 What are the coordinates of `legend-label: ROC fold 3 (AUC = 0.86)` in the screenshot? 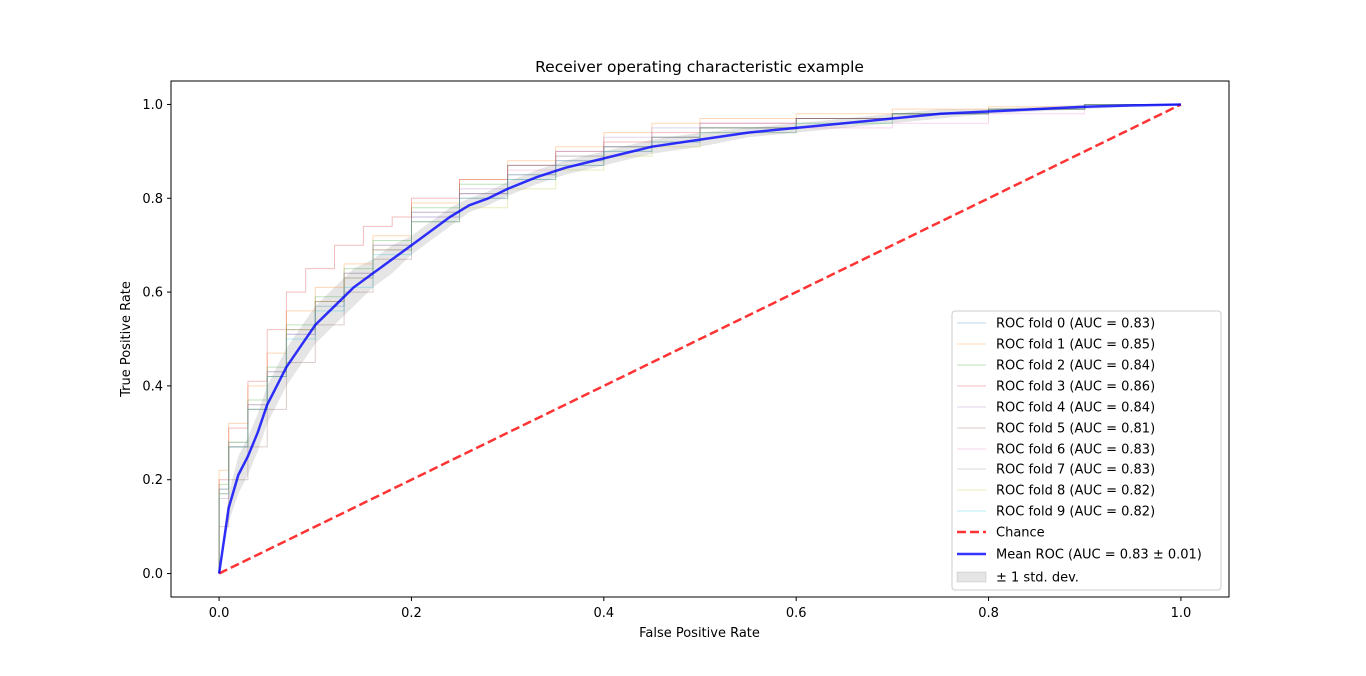 It's located at (1075, 387).